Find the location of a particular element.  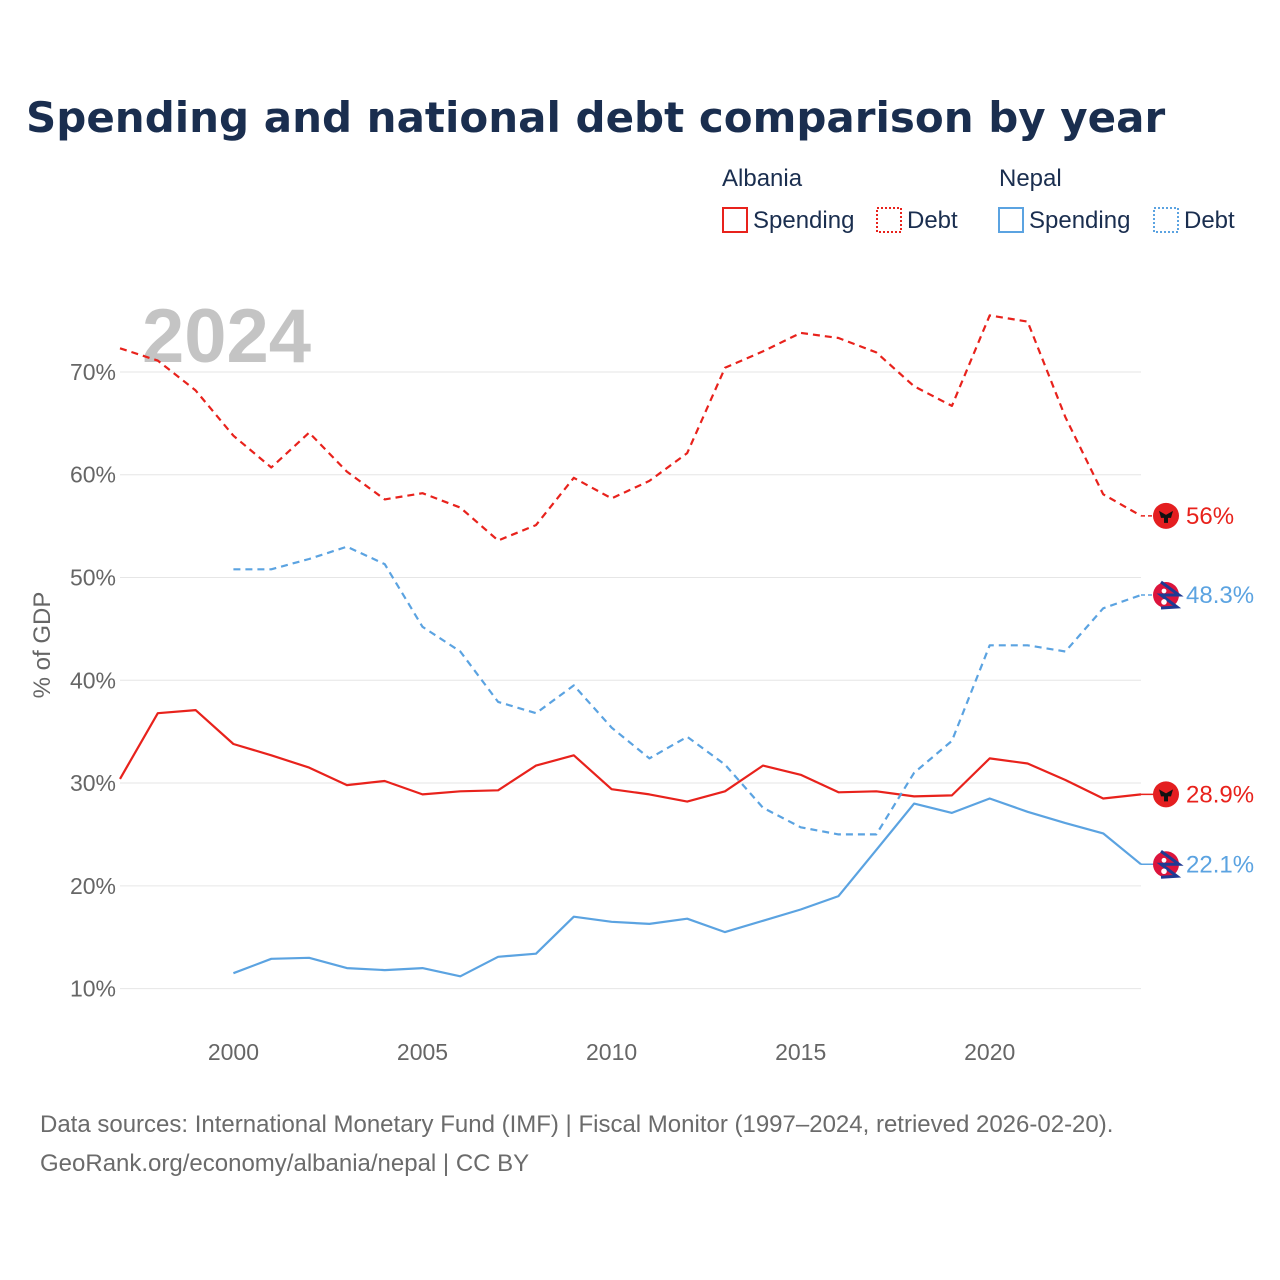

x-tick-label: 2010 is located at coordinates (611, 1052).